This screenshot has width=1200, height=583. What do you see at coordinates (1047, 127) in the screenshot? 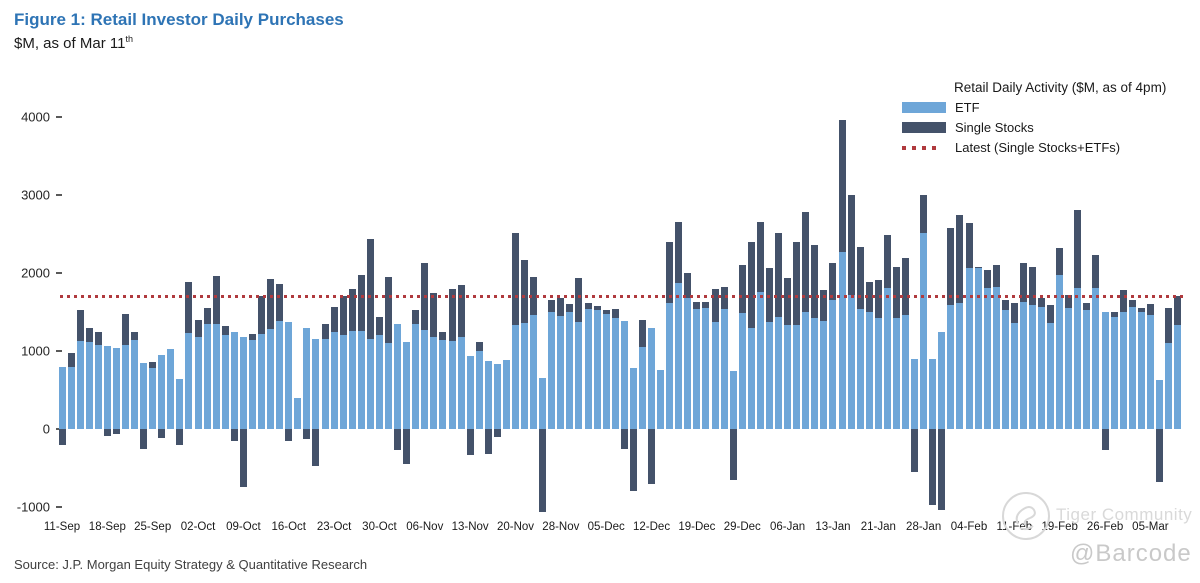
I see `legend-item-single-stocks: Single Stocks` at bounding box center [1047, 127].